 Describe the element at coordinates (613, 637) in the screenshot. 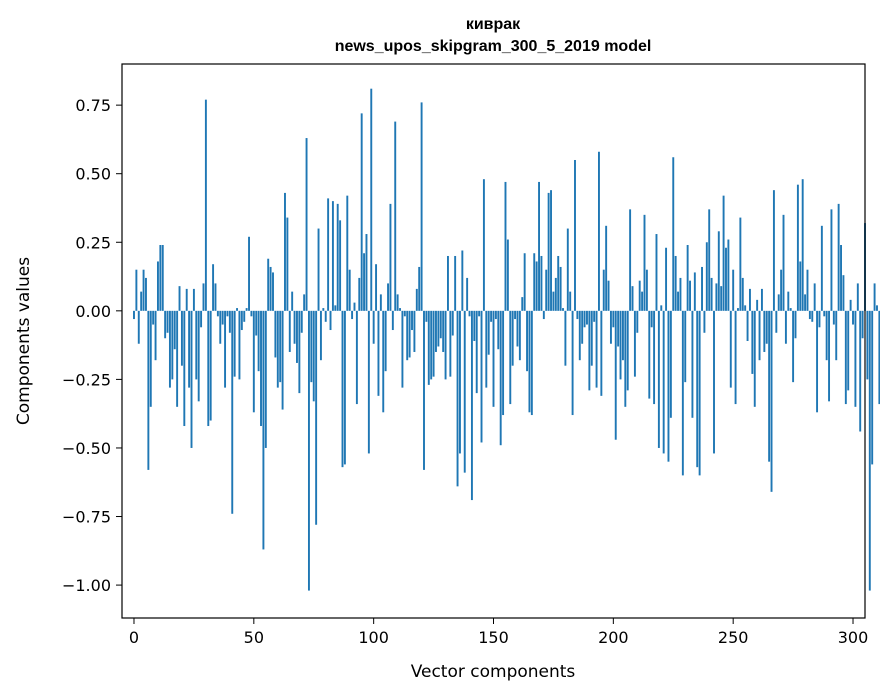

I see `x-tick-label: 200` at that location.